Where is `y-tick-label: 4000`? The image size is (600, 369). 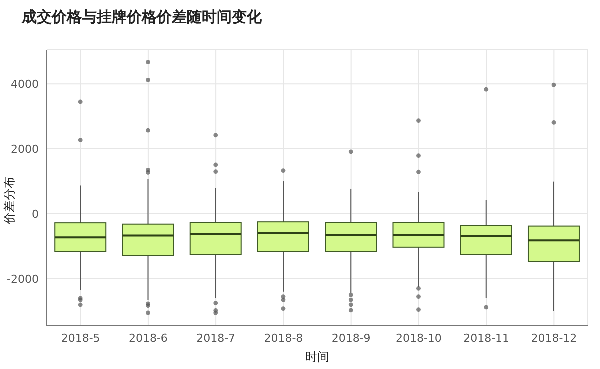
y-tick-label: 4000 is located at coordinates (25, 84).